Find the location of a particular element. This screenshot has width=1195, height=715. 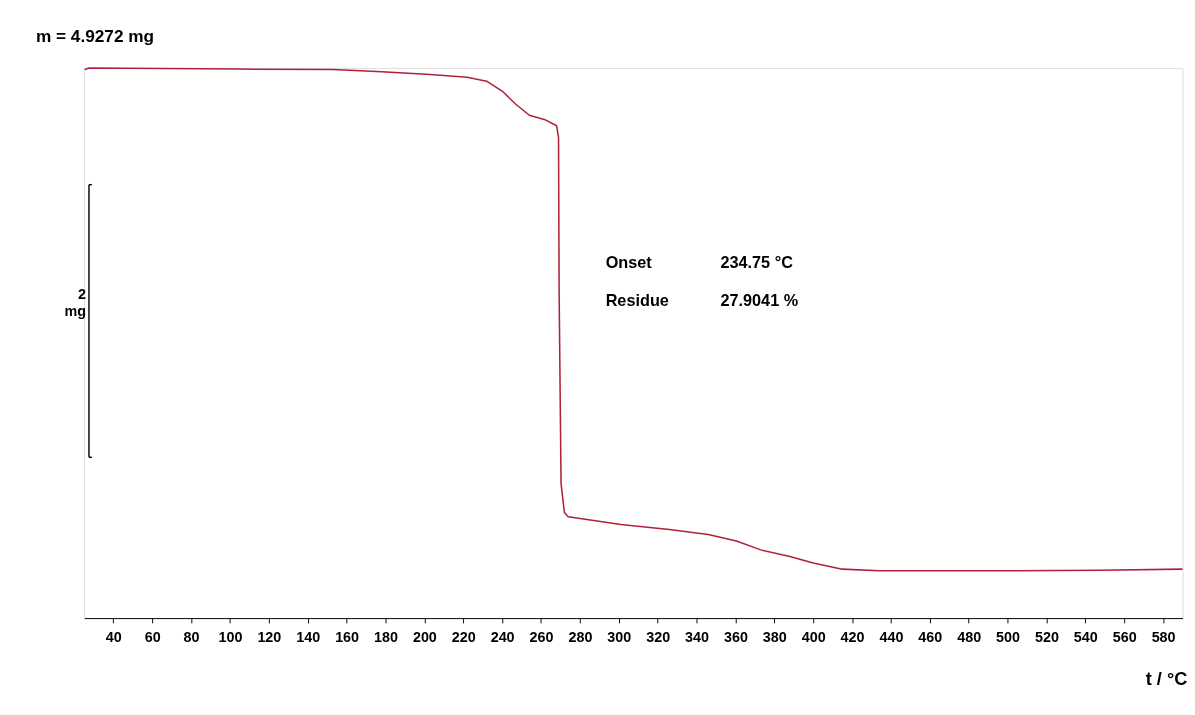

x-tick-label: 120 is located at coordinates (269, 637).